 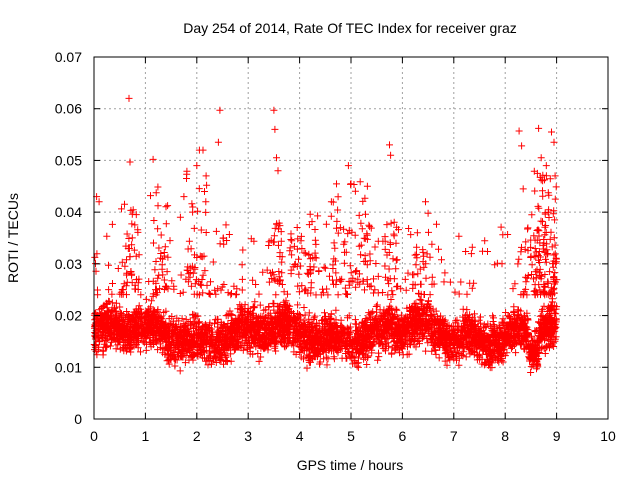 I want to click on y-tick-label: 0.07, so click(x=68, y=57).